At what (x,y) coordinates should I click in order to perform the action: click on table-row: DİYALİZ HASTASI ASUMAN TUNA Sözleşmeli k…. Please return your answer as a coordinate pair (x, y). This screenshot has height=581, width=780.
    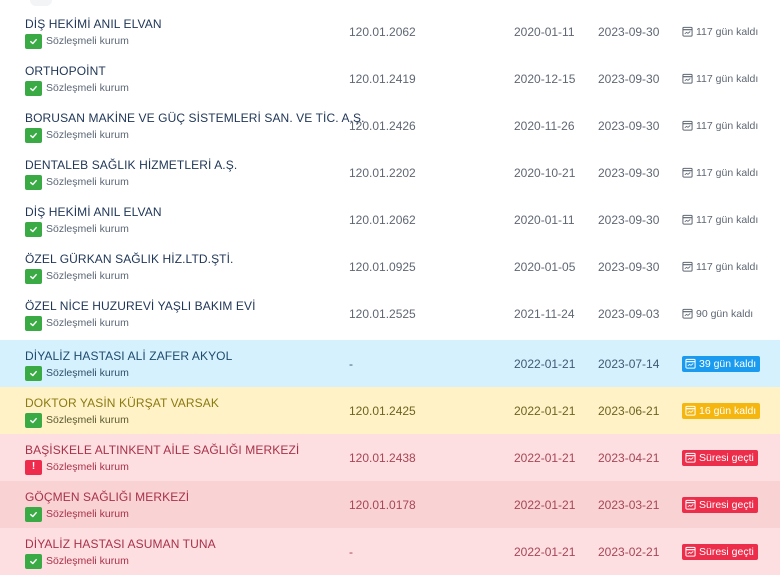
    Looking at the image, I should click on (390, 551).